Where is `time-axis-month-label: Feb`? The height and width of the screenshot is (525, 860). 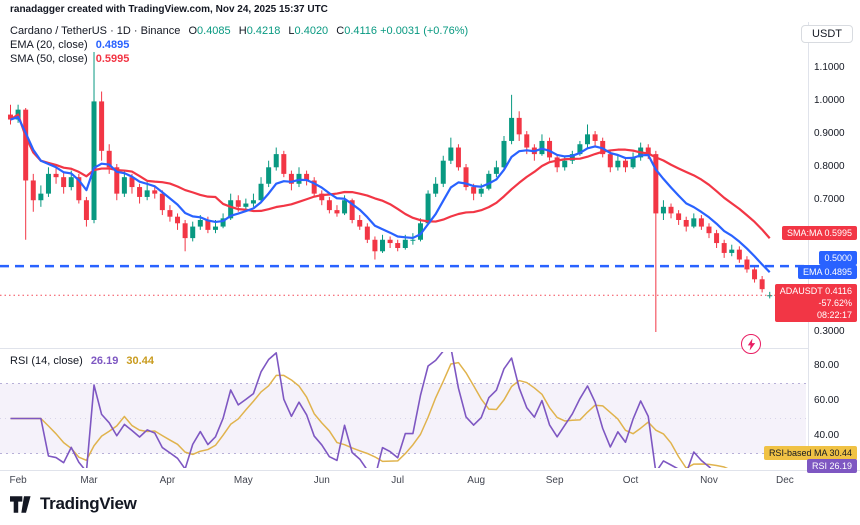
time-axis-month-label: Feb is located at coordinates (18, 480).